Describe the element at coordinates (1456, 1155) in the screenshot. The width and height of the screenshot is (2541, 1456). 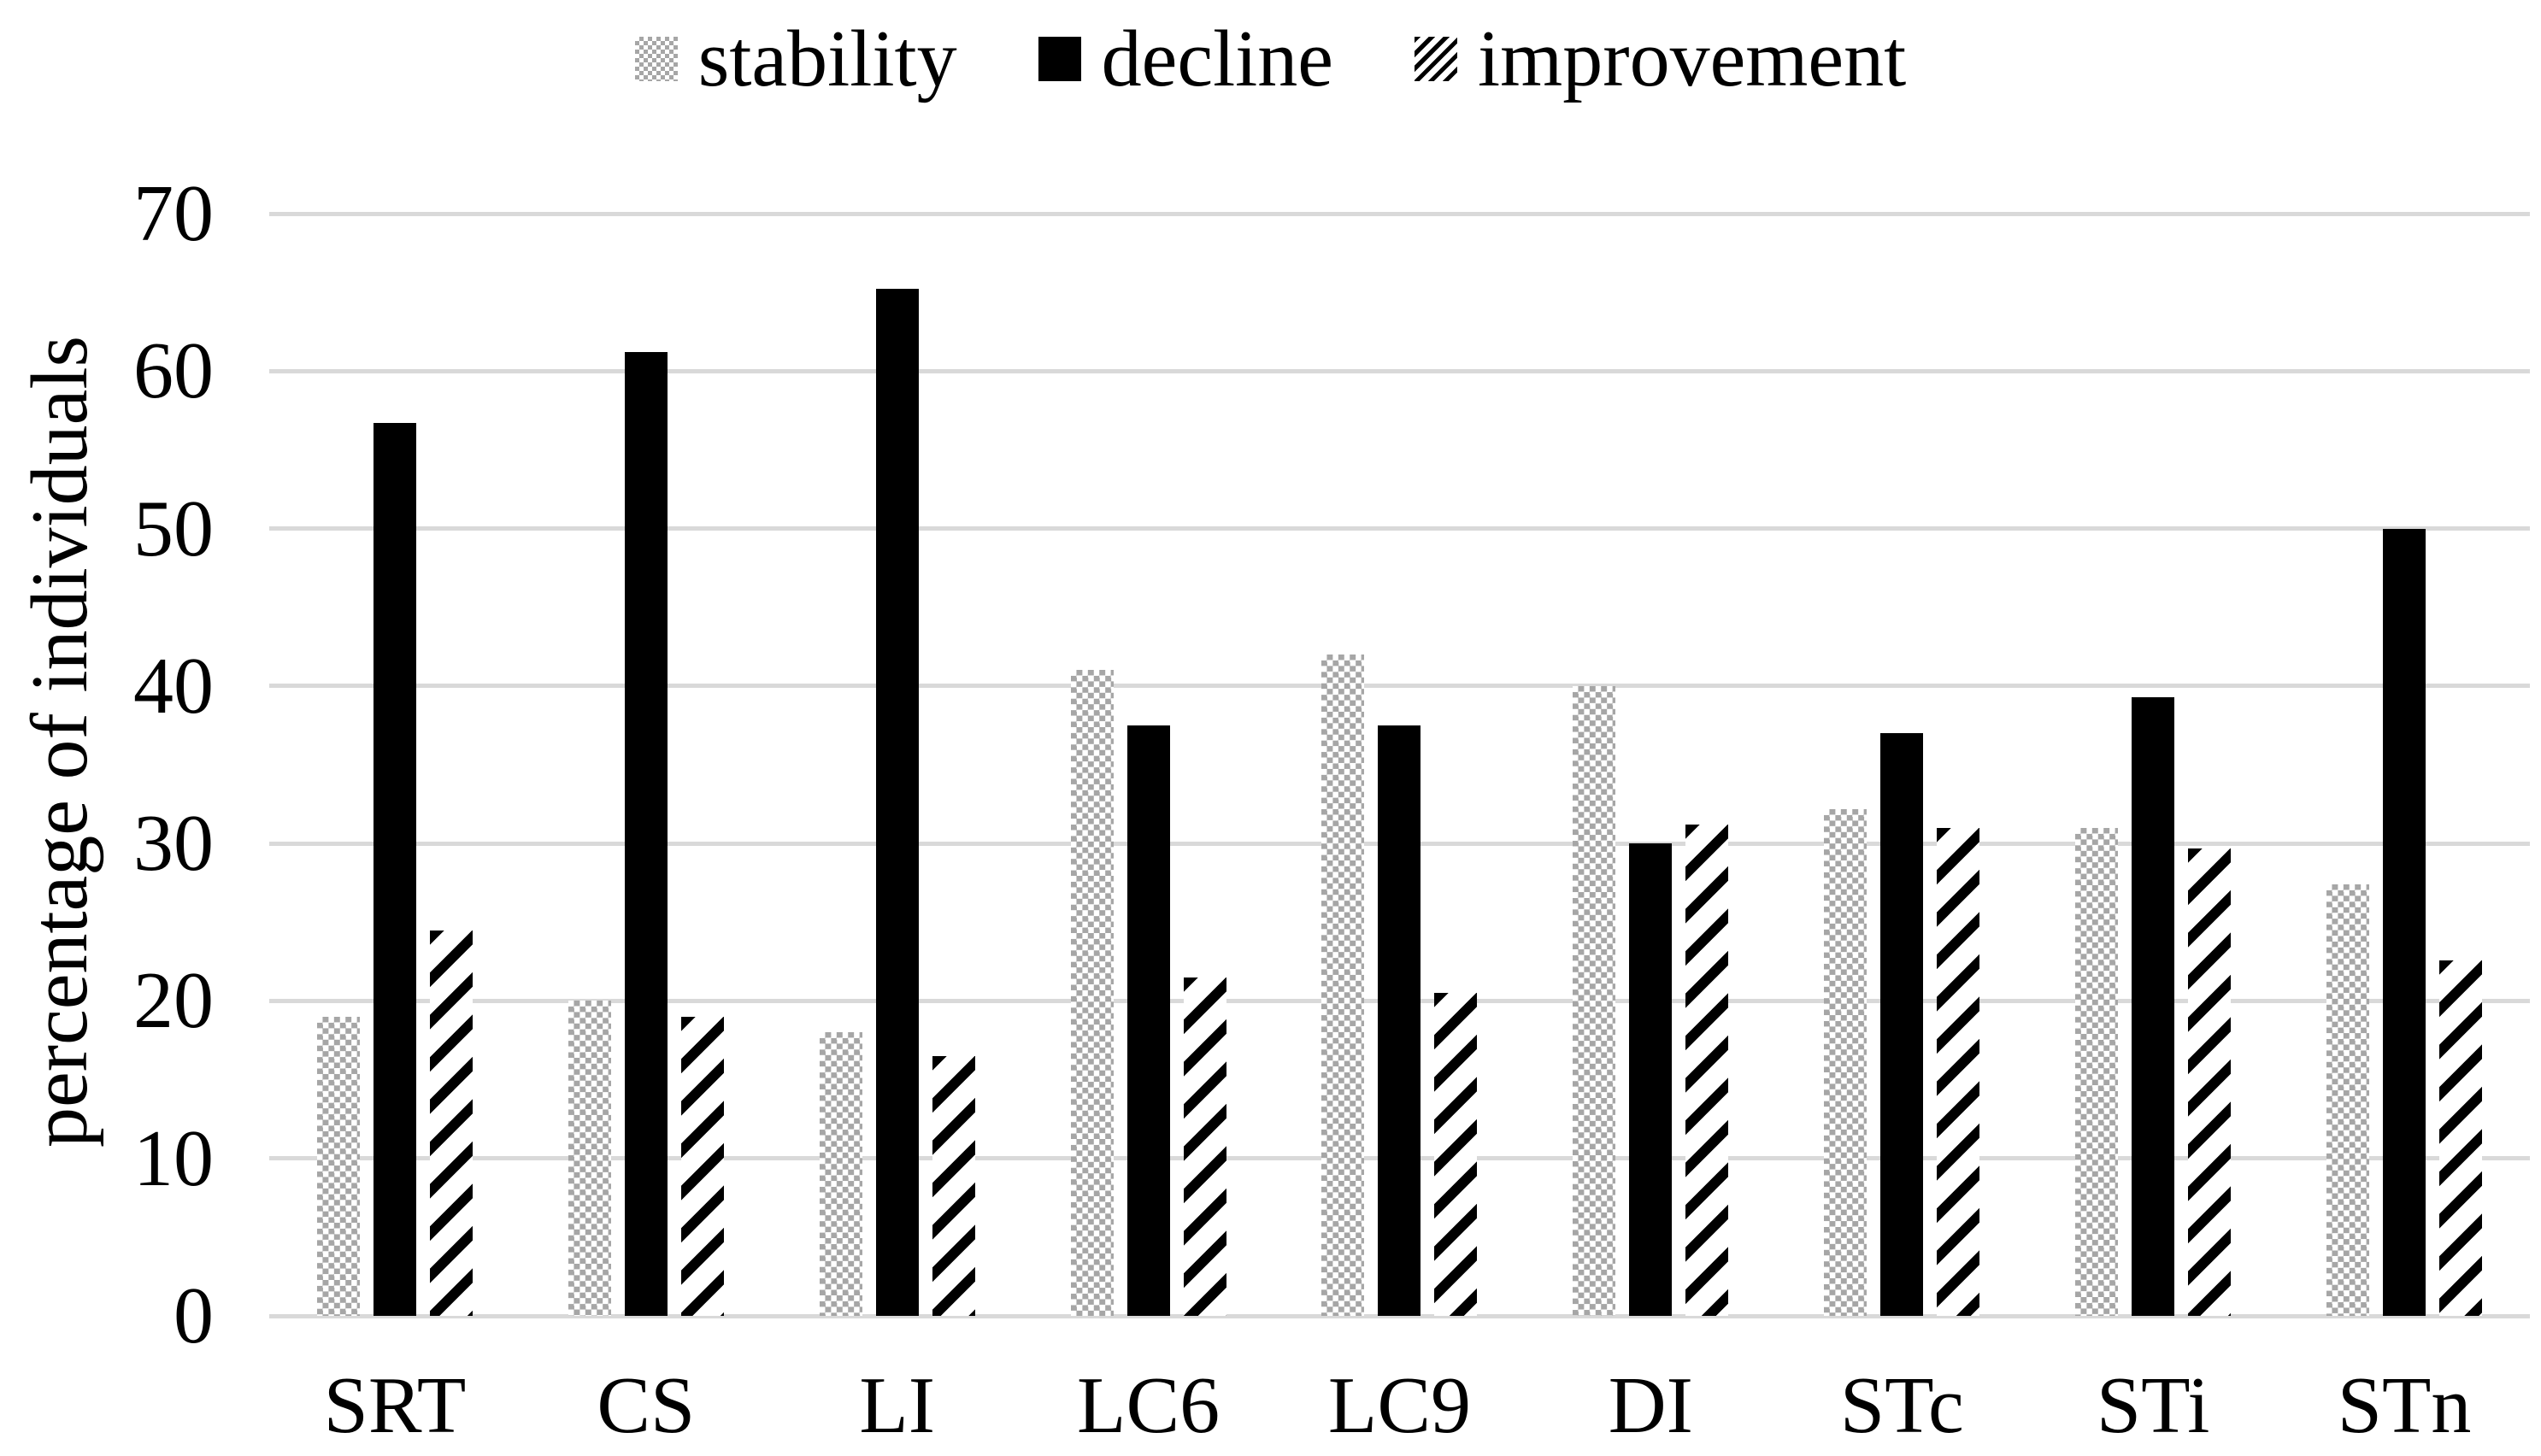
I see `bar-LC9-improvement` at that location.